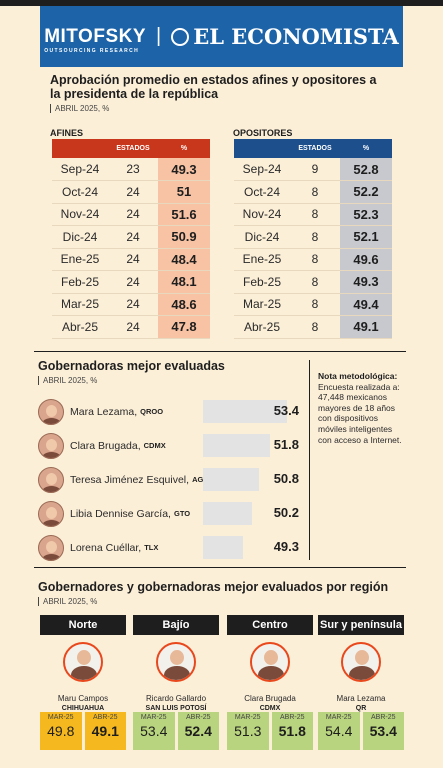  I want to click on governors-title: Gobernadoras mejor evaluadas, so click(131, 366).